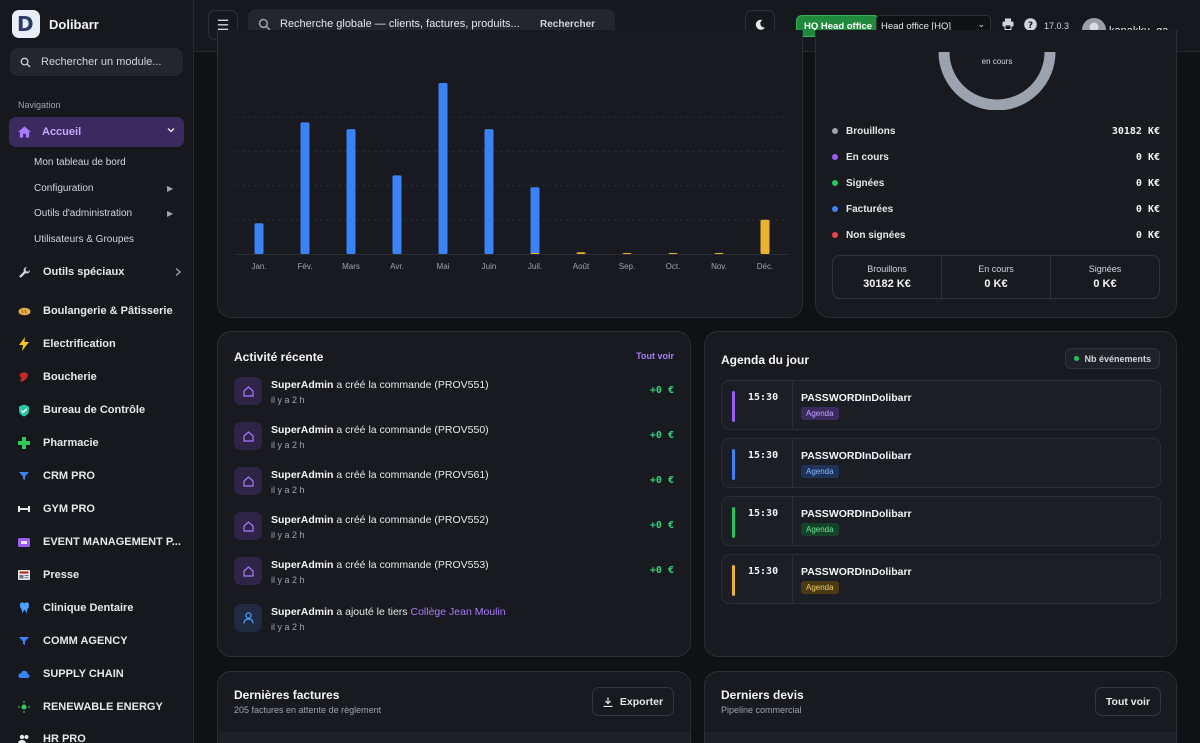 The width and height of the screenshot is (1200, 743). Describe the element at coordinates (489, 266) in the screenshot. I see `x-tick-label: Juin` at that location.